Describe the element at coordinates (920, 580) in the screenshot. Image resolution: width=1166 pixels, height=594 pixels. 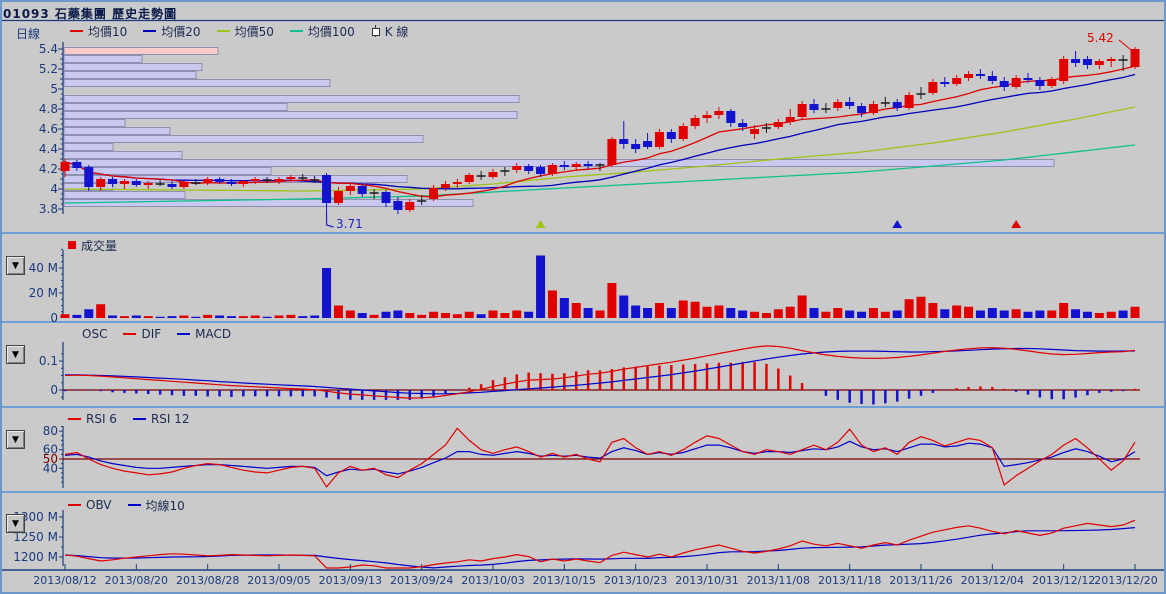
I see `svg-text: 2013/11/26` at that location.